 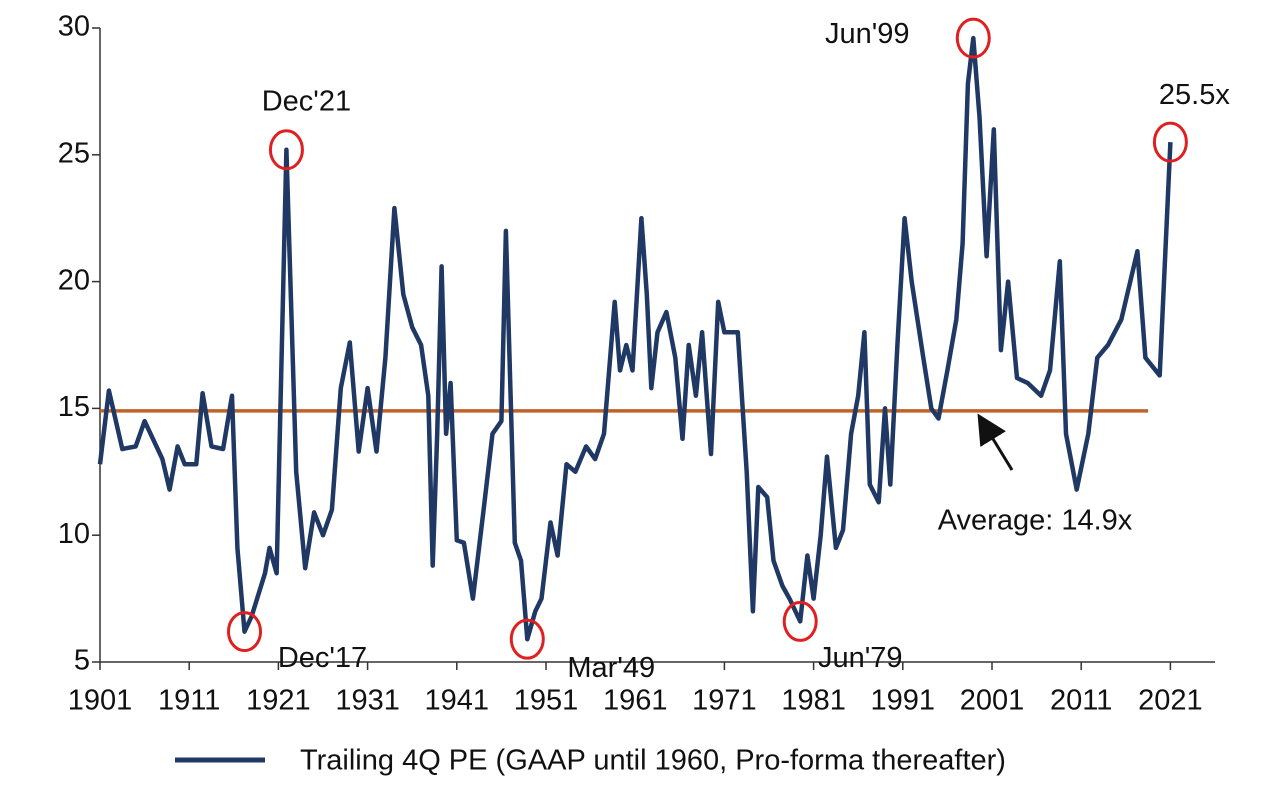 I want to click on x-tick-label: 1971, so click(x=724, y=701).